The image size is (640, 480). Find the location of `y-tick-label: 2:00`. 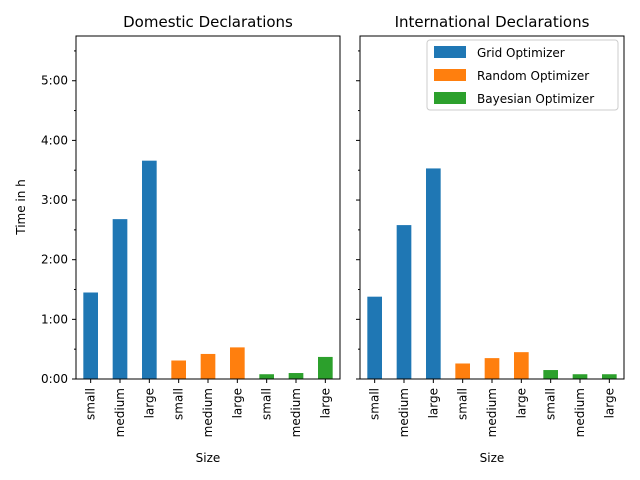

y-tick-label: 2:00 is located at coordinates (54, 260).